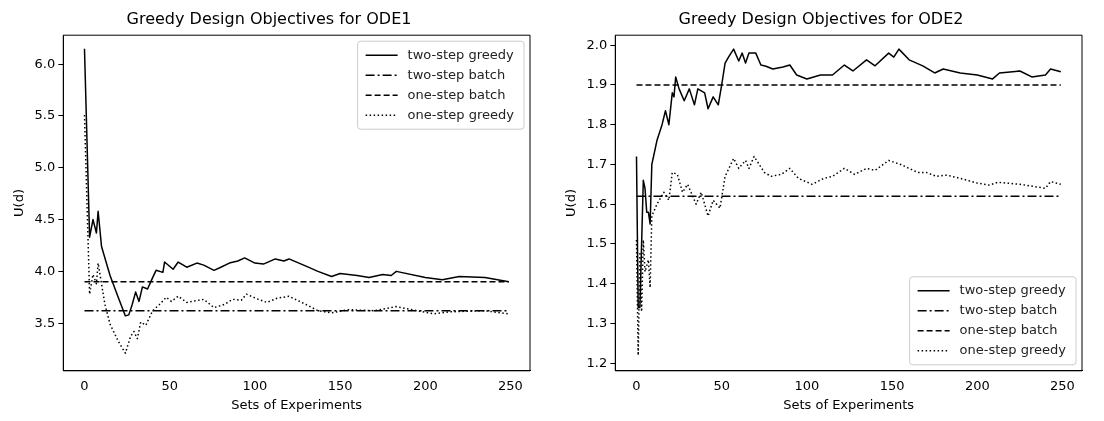  Describe the element at coordinates (597, 124) in the screenshot. I see `y-tick-label: 1.8` at that location.